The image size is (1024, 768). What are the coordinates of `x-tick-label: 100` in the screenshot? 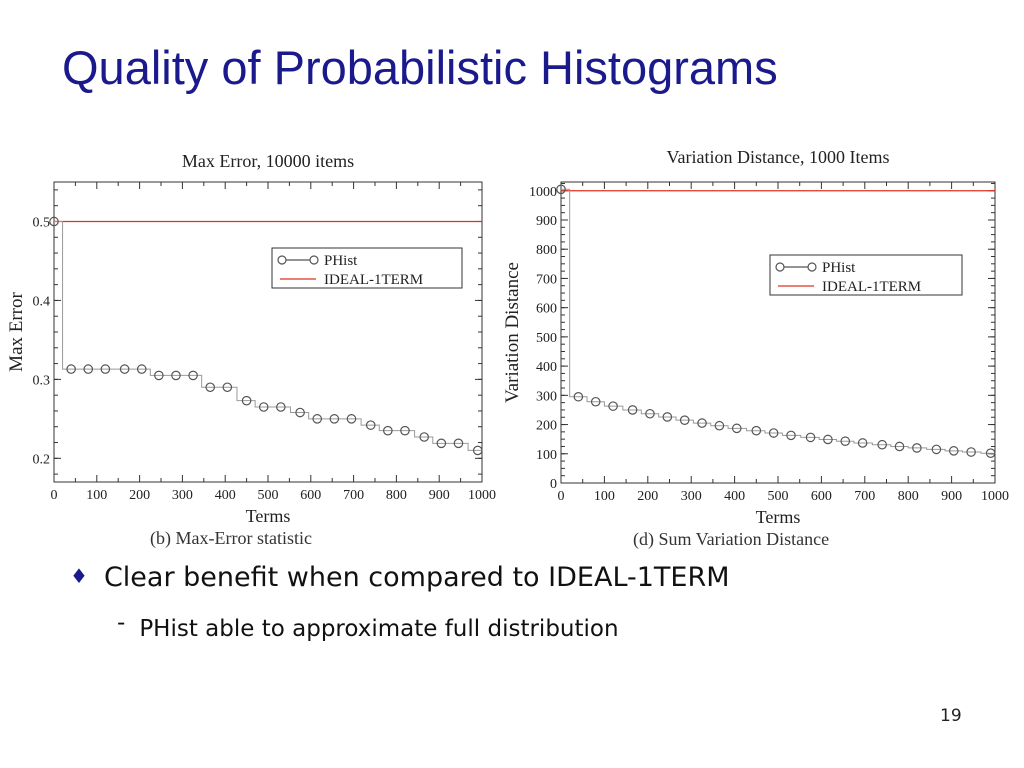 It's located at (96, 495).